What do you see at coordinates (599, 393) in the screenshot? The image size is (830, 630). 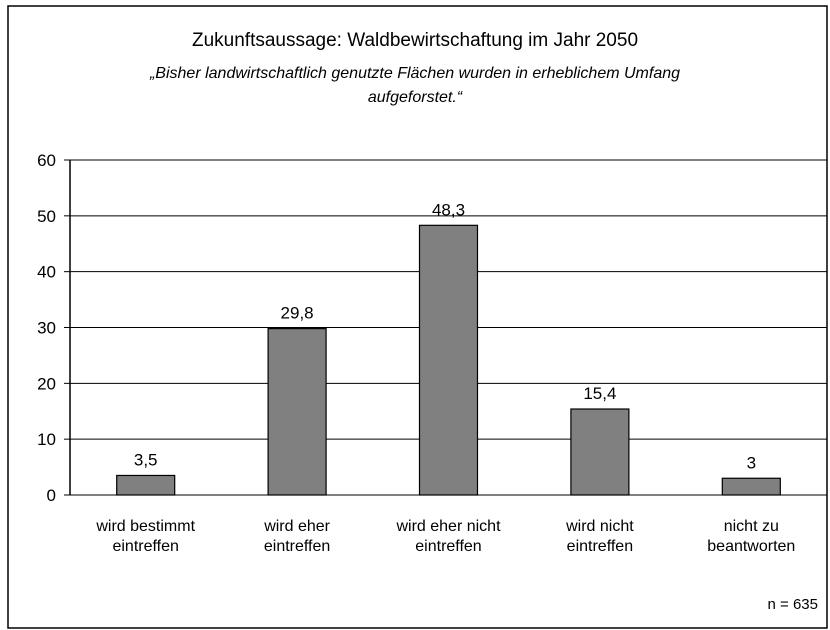 I see `data-label: 15,4` at bounding box center [599, 393].